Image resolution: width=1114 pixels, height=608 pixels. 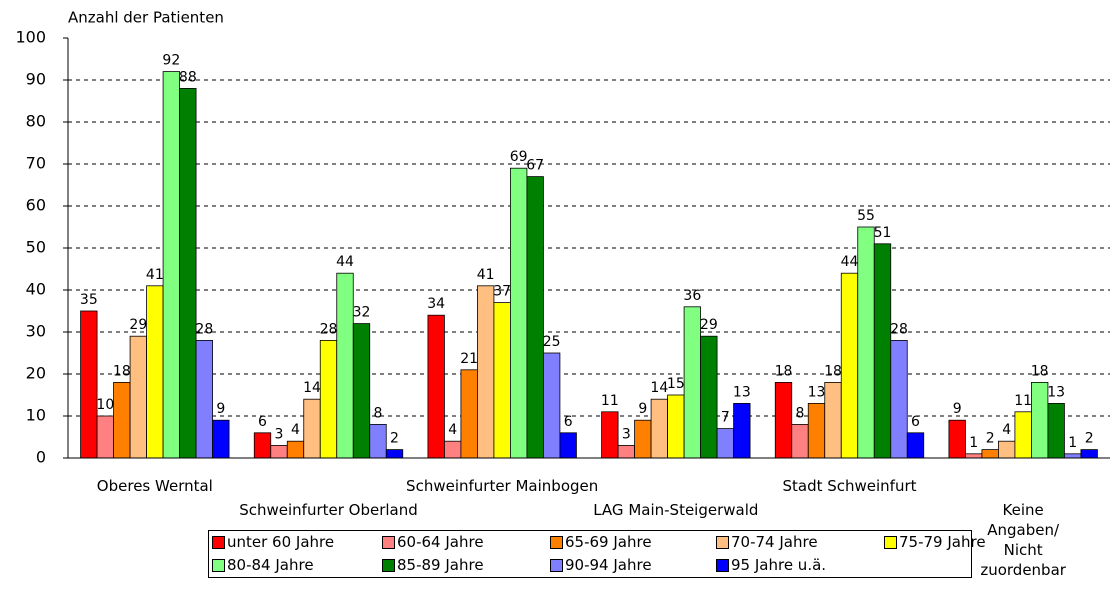 I want to click on value-label: 2, so click(x=1089, y=439).